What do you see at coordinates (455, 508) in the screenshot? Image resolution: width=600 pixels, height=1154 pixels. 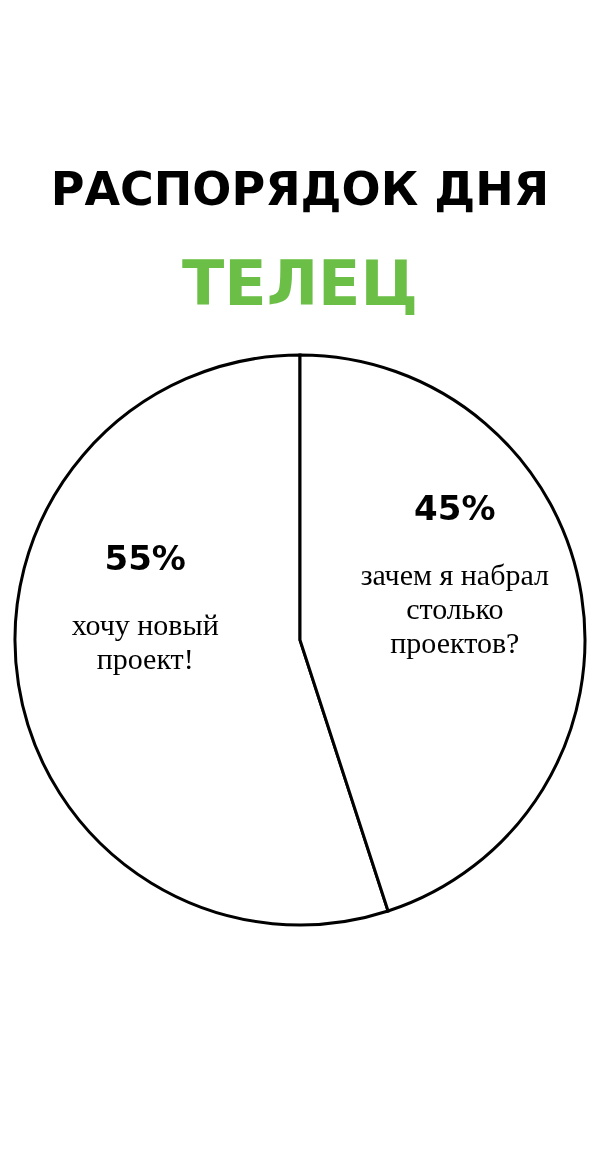 I see `data-label: 45%` at bounding box center [455, 508].